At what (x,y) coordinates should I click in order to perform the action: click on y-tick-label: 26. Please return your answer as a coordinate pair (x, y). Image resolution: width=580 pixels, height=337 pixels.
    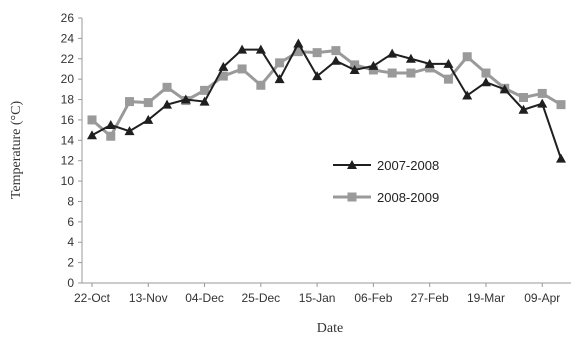
    Looking at the image, I should click on (68, 18).